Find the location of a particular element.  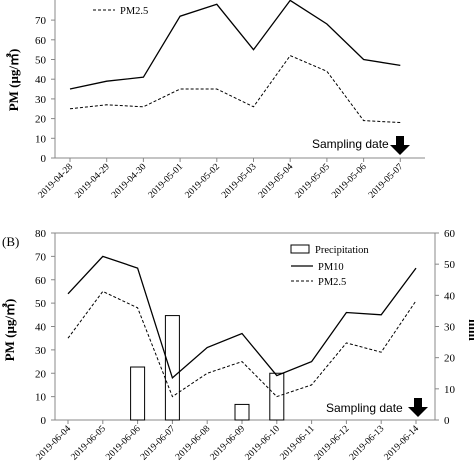

panel-a-legend-pm25: PM2.5 is located at coordinates (134, 11).